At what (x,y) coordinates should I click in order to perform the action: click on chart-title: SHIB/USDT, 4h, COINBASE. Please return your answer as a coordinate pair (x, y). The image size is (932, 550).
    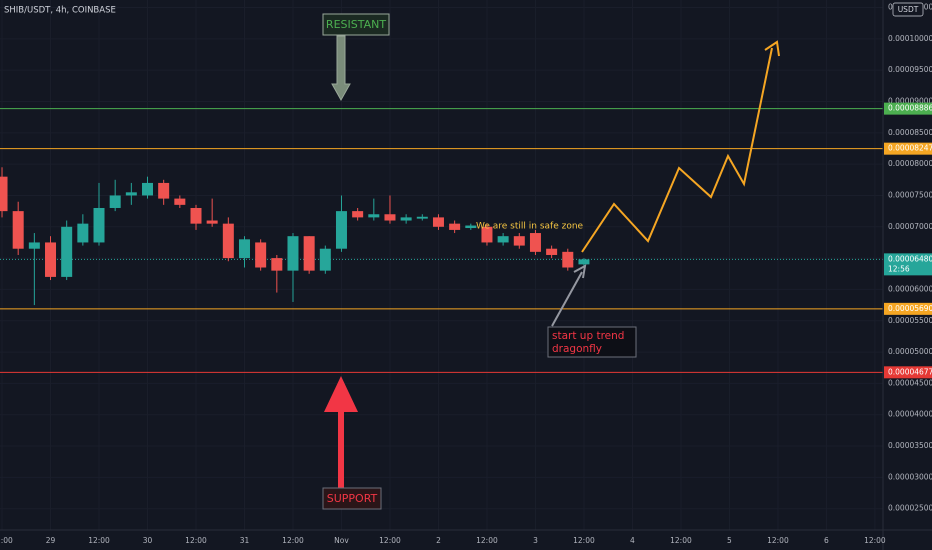
    Looking at the image, I should click on (60, 11).